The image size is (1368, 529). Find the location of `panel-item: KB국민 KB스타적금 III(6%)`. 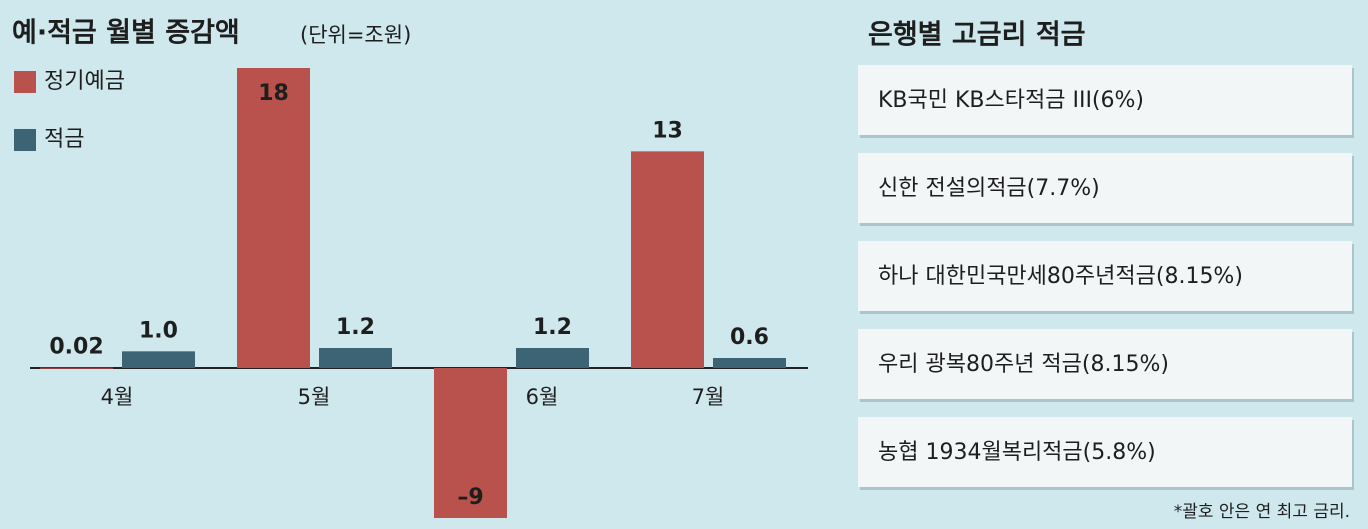

panel-item: KB국민 KB스타적금 III(6%) is located at coordinates (1011, 100).